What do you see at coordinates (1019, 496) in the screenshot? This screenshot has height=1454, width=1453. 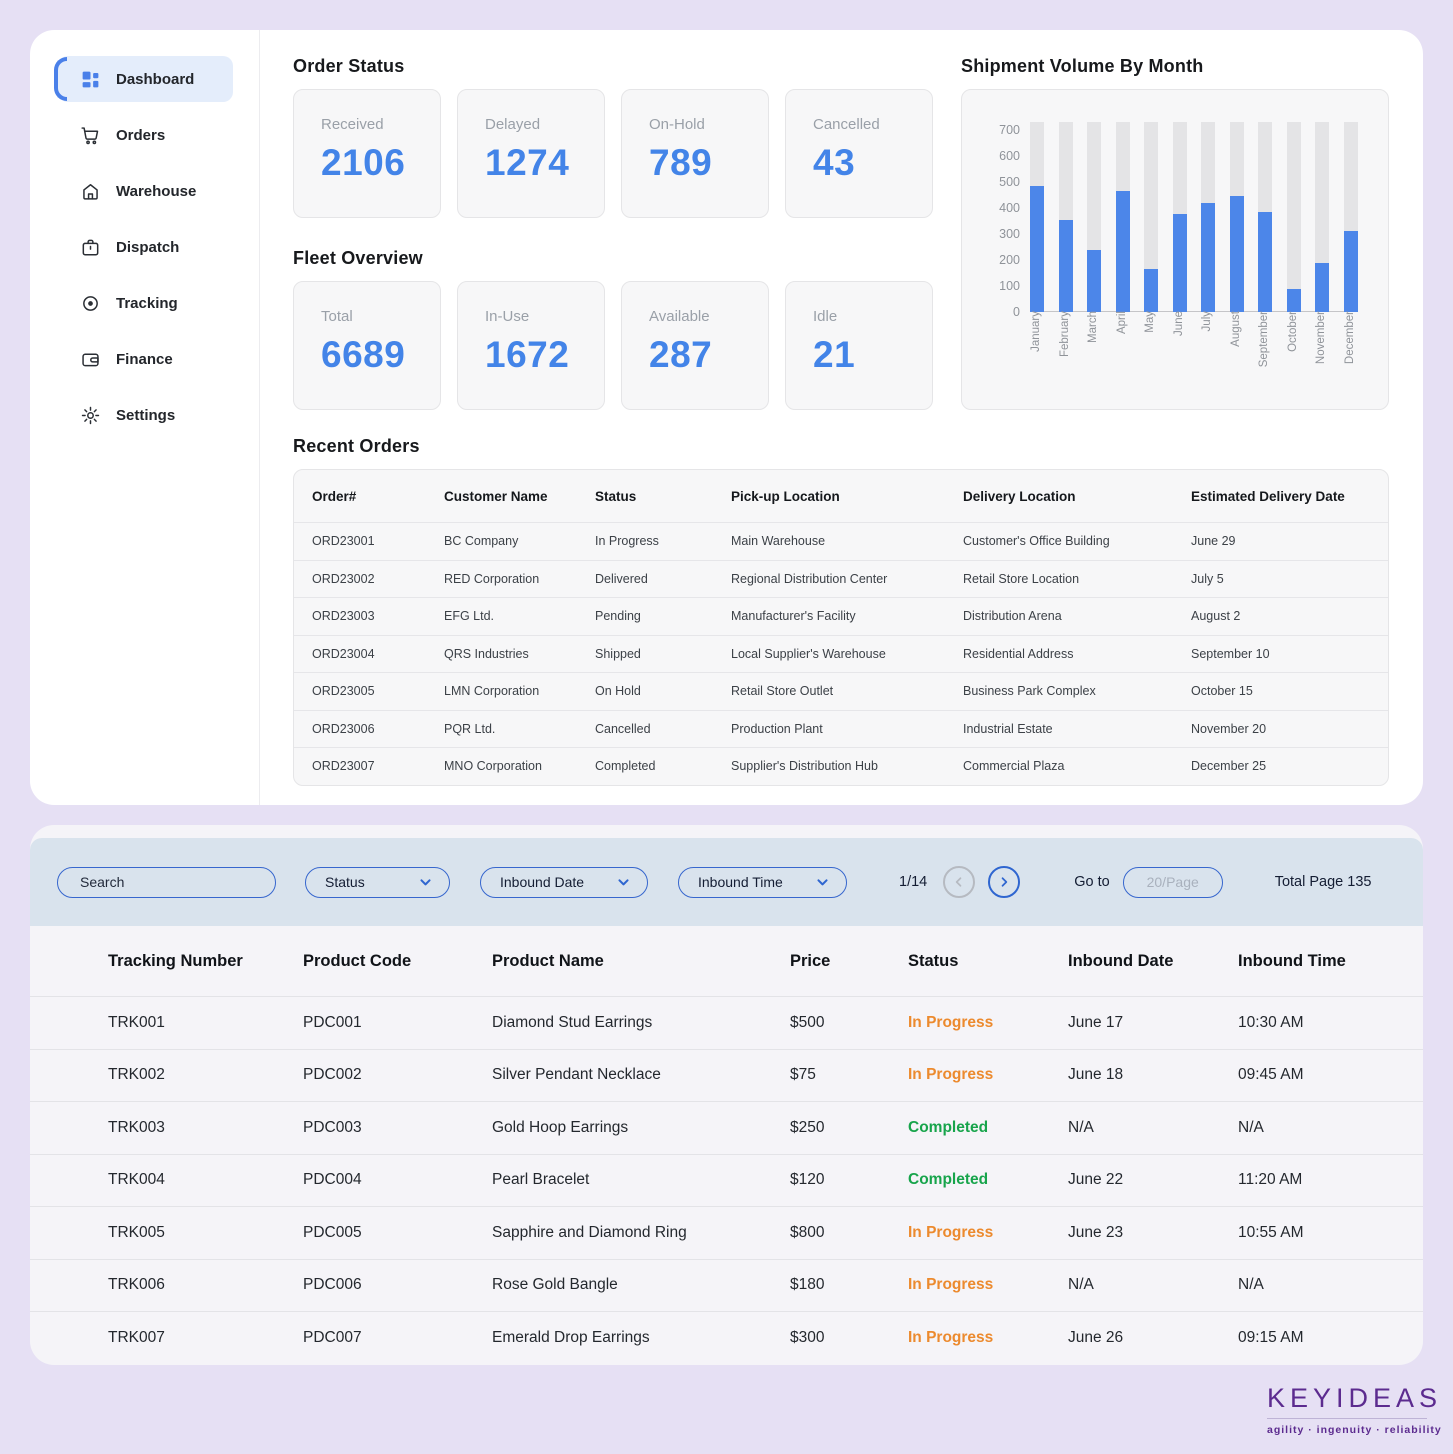 I see `column-header-delivery-location: Delivery Location` at bounding box center [1019, 496].